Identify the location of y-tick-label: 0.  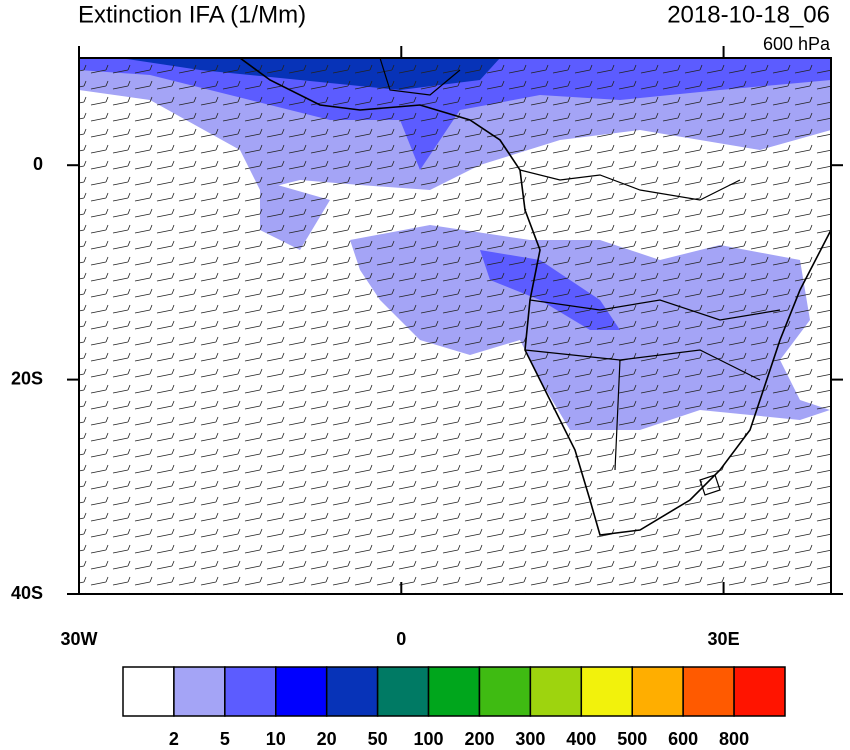
(38, 164).